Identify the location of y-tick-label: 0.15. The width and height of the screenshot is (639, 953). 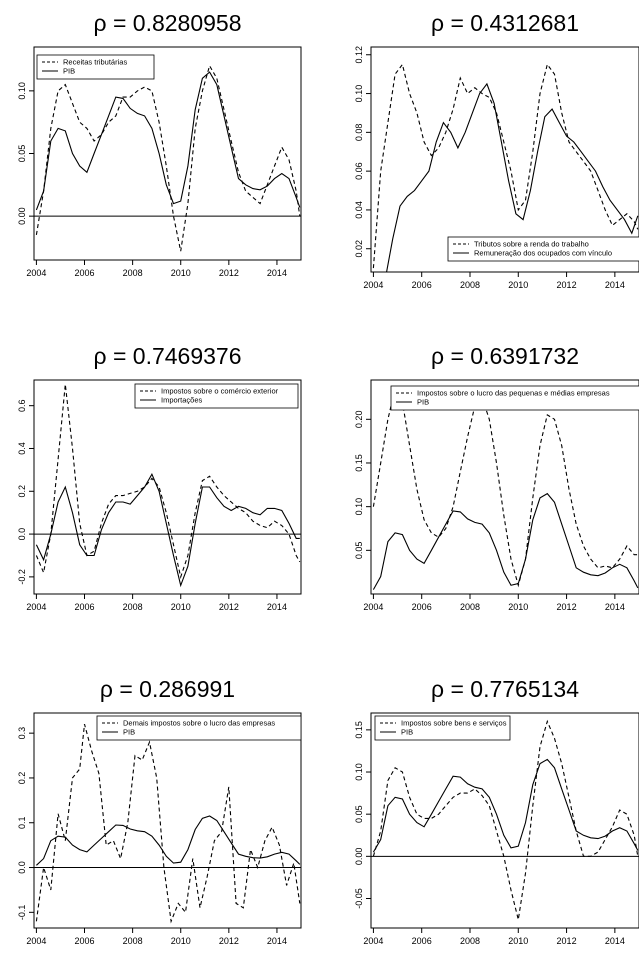
(359, 463).